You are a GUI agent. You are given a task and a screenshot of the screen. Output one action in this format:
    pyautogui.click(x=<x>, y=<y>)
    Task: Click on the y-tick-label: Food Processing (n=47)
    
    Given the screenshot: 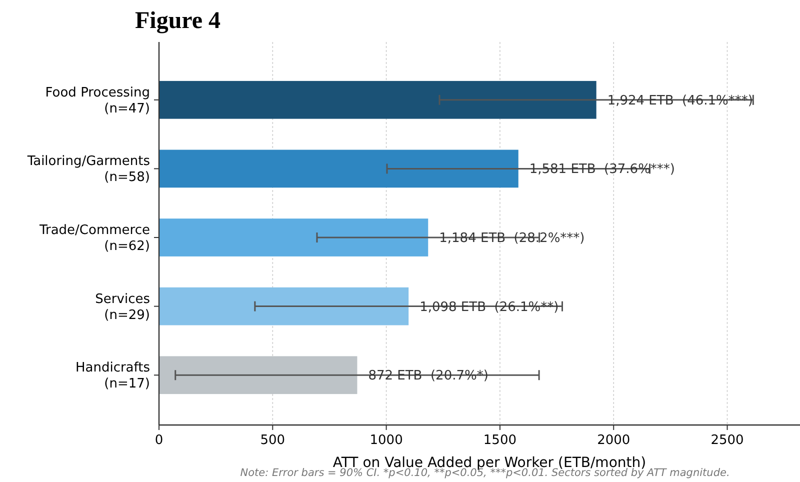 What is the action you would take?
    pyautogui.click(x=97, y=100)
    